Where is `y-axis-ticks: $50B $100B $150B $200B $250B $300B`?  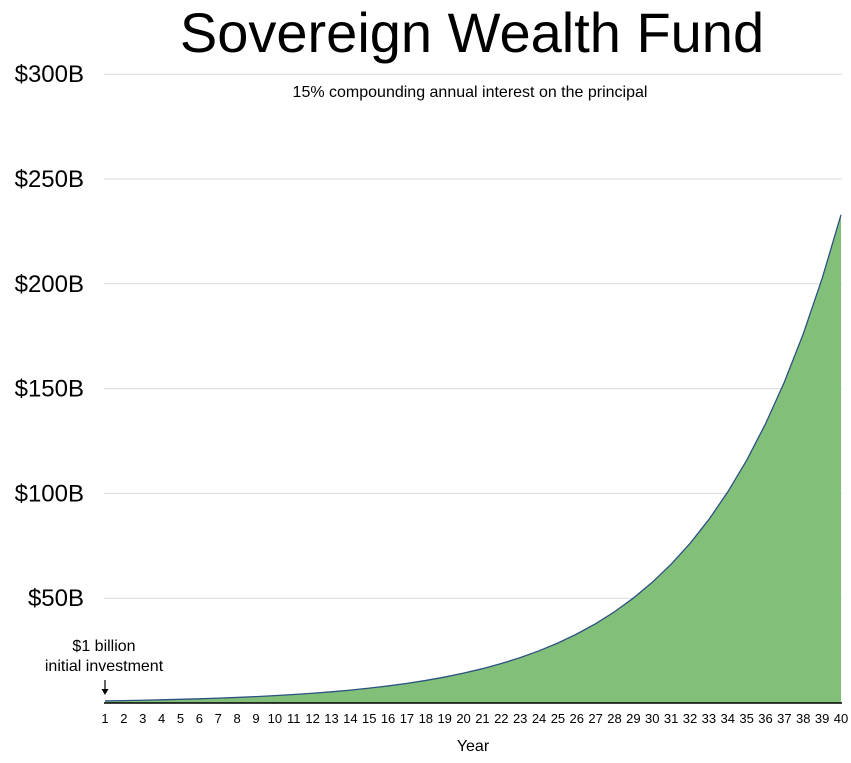
y-axis-ticks: $50B $100B $150B $200B $250B $300B is located at coordinates (49, 336).